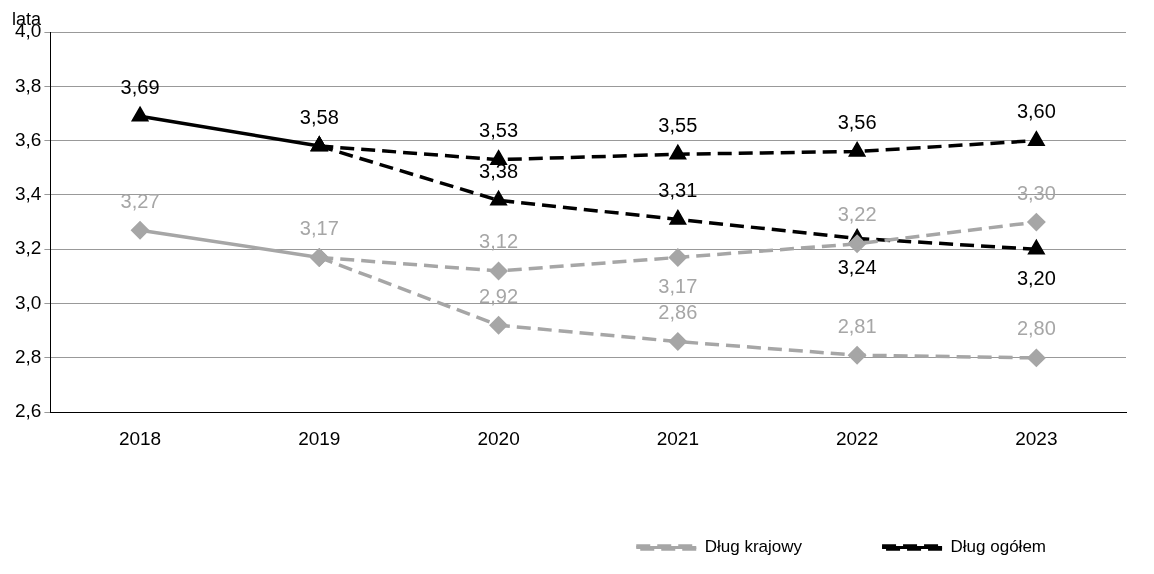 The height and width of the screenshot is (574, 1154). I want to click on data-label: 3,55, so click(678, 124).